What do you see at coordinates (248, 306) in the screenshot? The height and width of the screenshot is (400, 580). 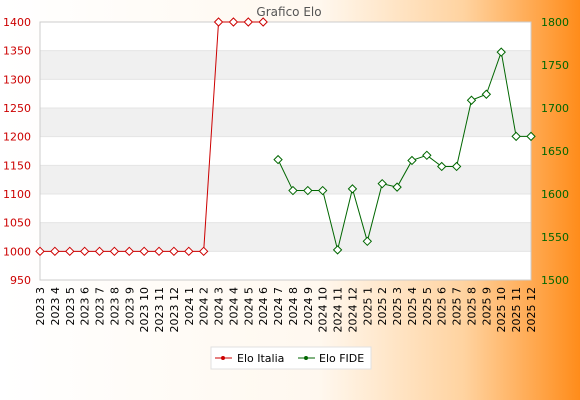 I see `x-tick-label: 2024 5` at bounding box center [248, 306].